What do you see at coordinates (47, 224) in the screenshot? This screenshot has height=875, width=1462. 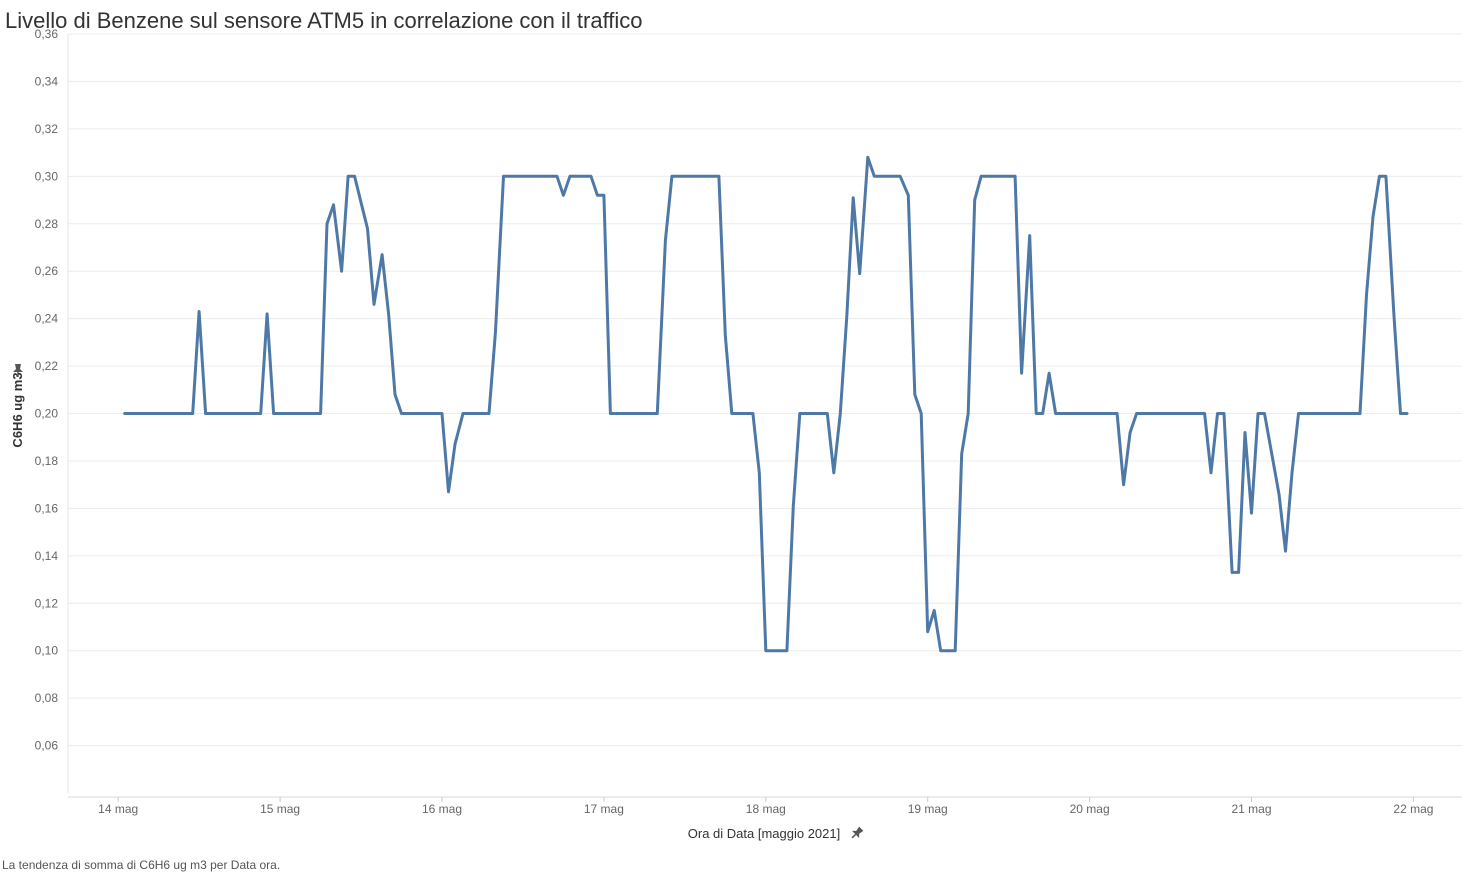 I see `y-tick-label: 0,28` at bounding box center [47, 224].